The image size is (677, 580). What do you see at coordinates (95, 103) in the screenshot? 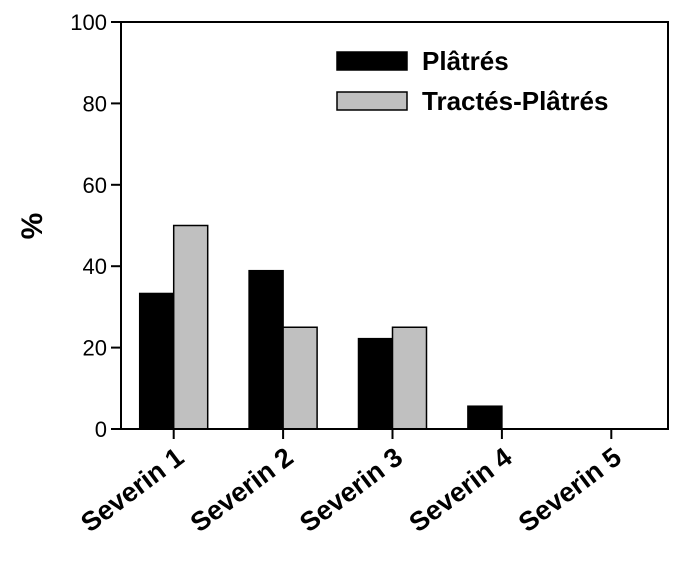
I see `y-tick-label: 80` at bounding box center [95, 103].